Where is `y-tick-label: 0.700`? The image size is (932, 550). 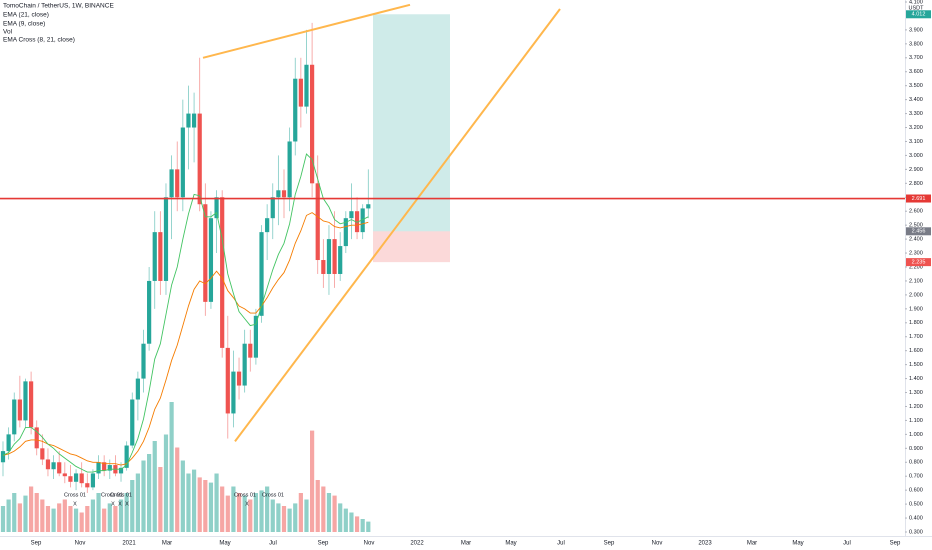 y-tick-label: 0.700 is located at coordinates (916, 477).